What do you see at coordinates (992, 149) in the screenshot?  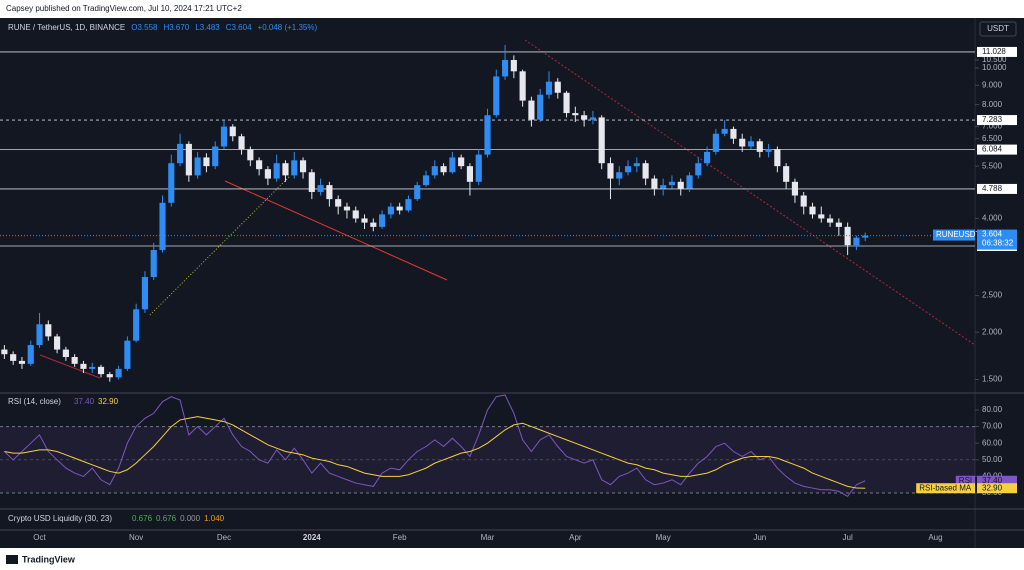 I see `level-label: 6.084` at bounding box center [992, 149].